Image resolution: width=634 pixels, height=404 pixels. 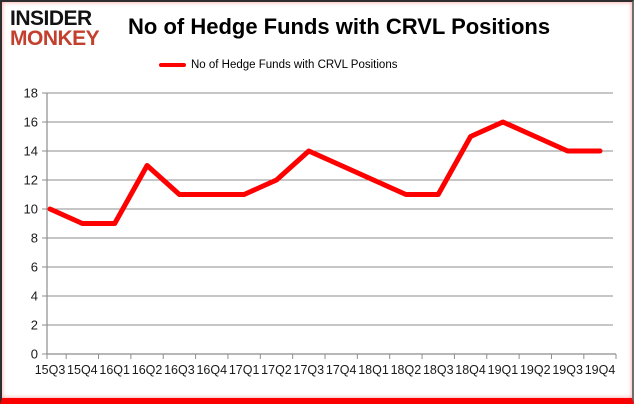 What do you see at coordinates (34, 238) in the screenshot?
I see `y-axis-label: 8` at bounding box center [34, 238].